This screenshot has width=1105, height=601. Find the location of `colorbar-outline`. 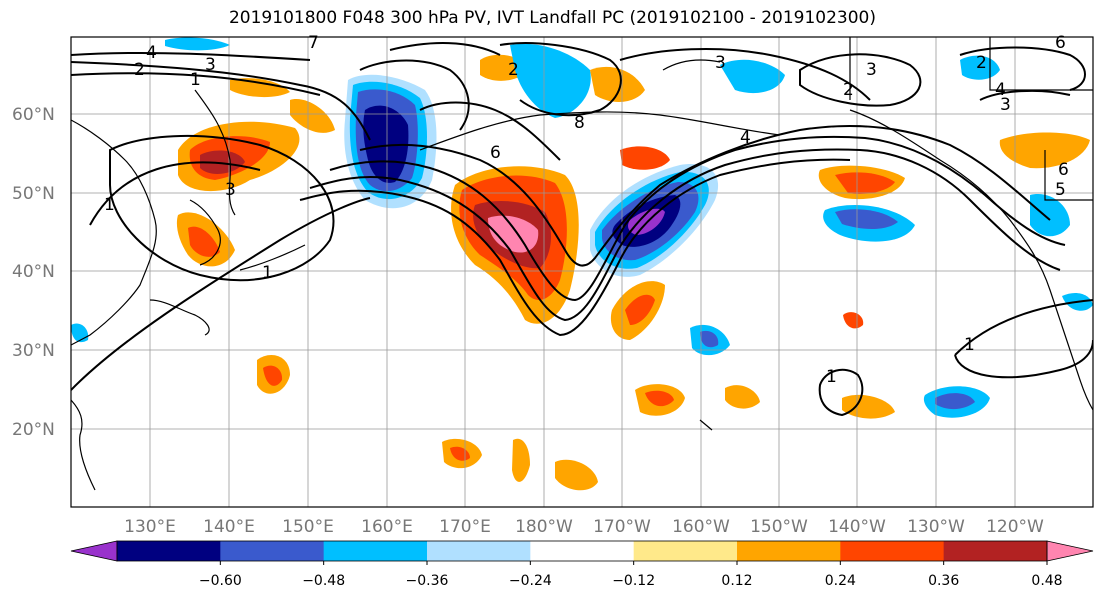

colorbar-outline is located at coordinates (582, 551).